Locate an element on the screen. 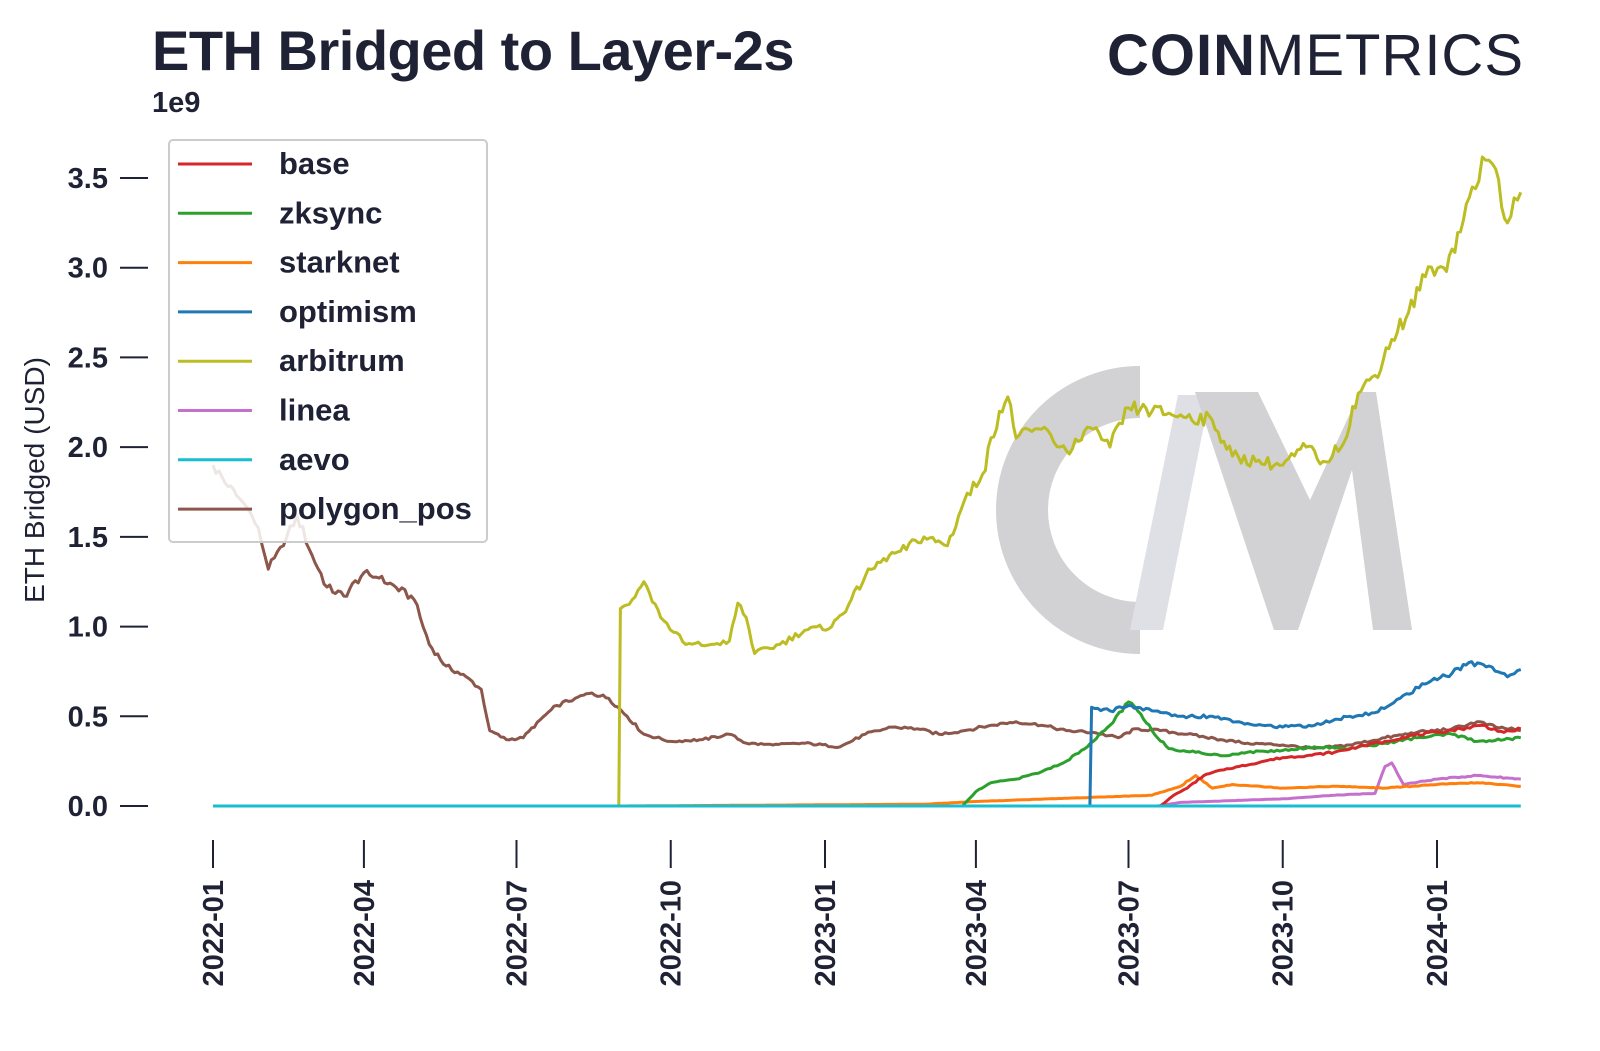 The image size is (1600, 1051). legend-label-linea: linea is located at coordinates (314, 410).